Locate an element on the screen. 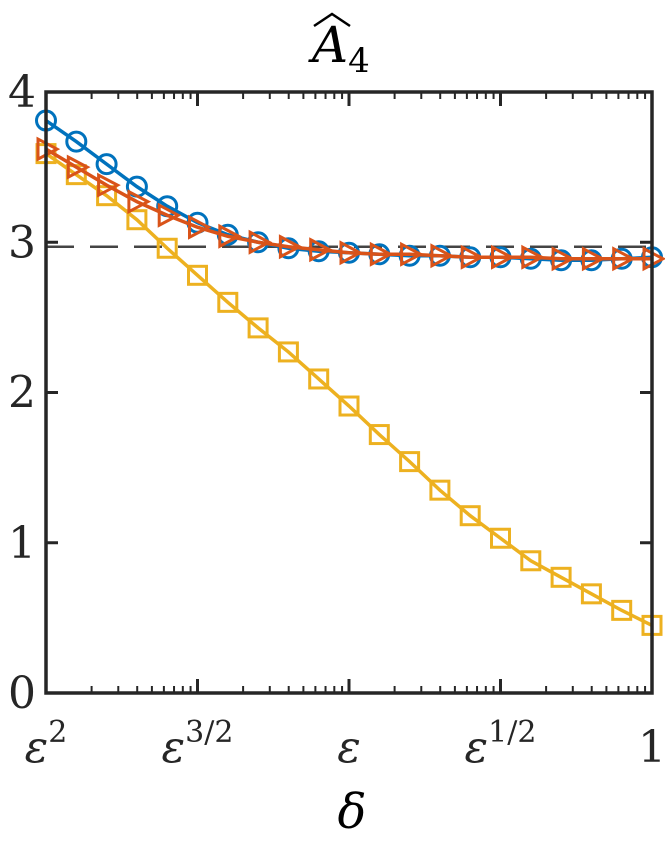 The image size is (665, 842). x-tick-labels: ε2 ε3/2 ε ε1/2 1 is located at coordinates (345, 744).